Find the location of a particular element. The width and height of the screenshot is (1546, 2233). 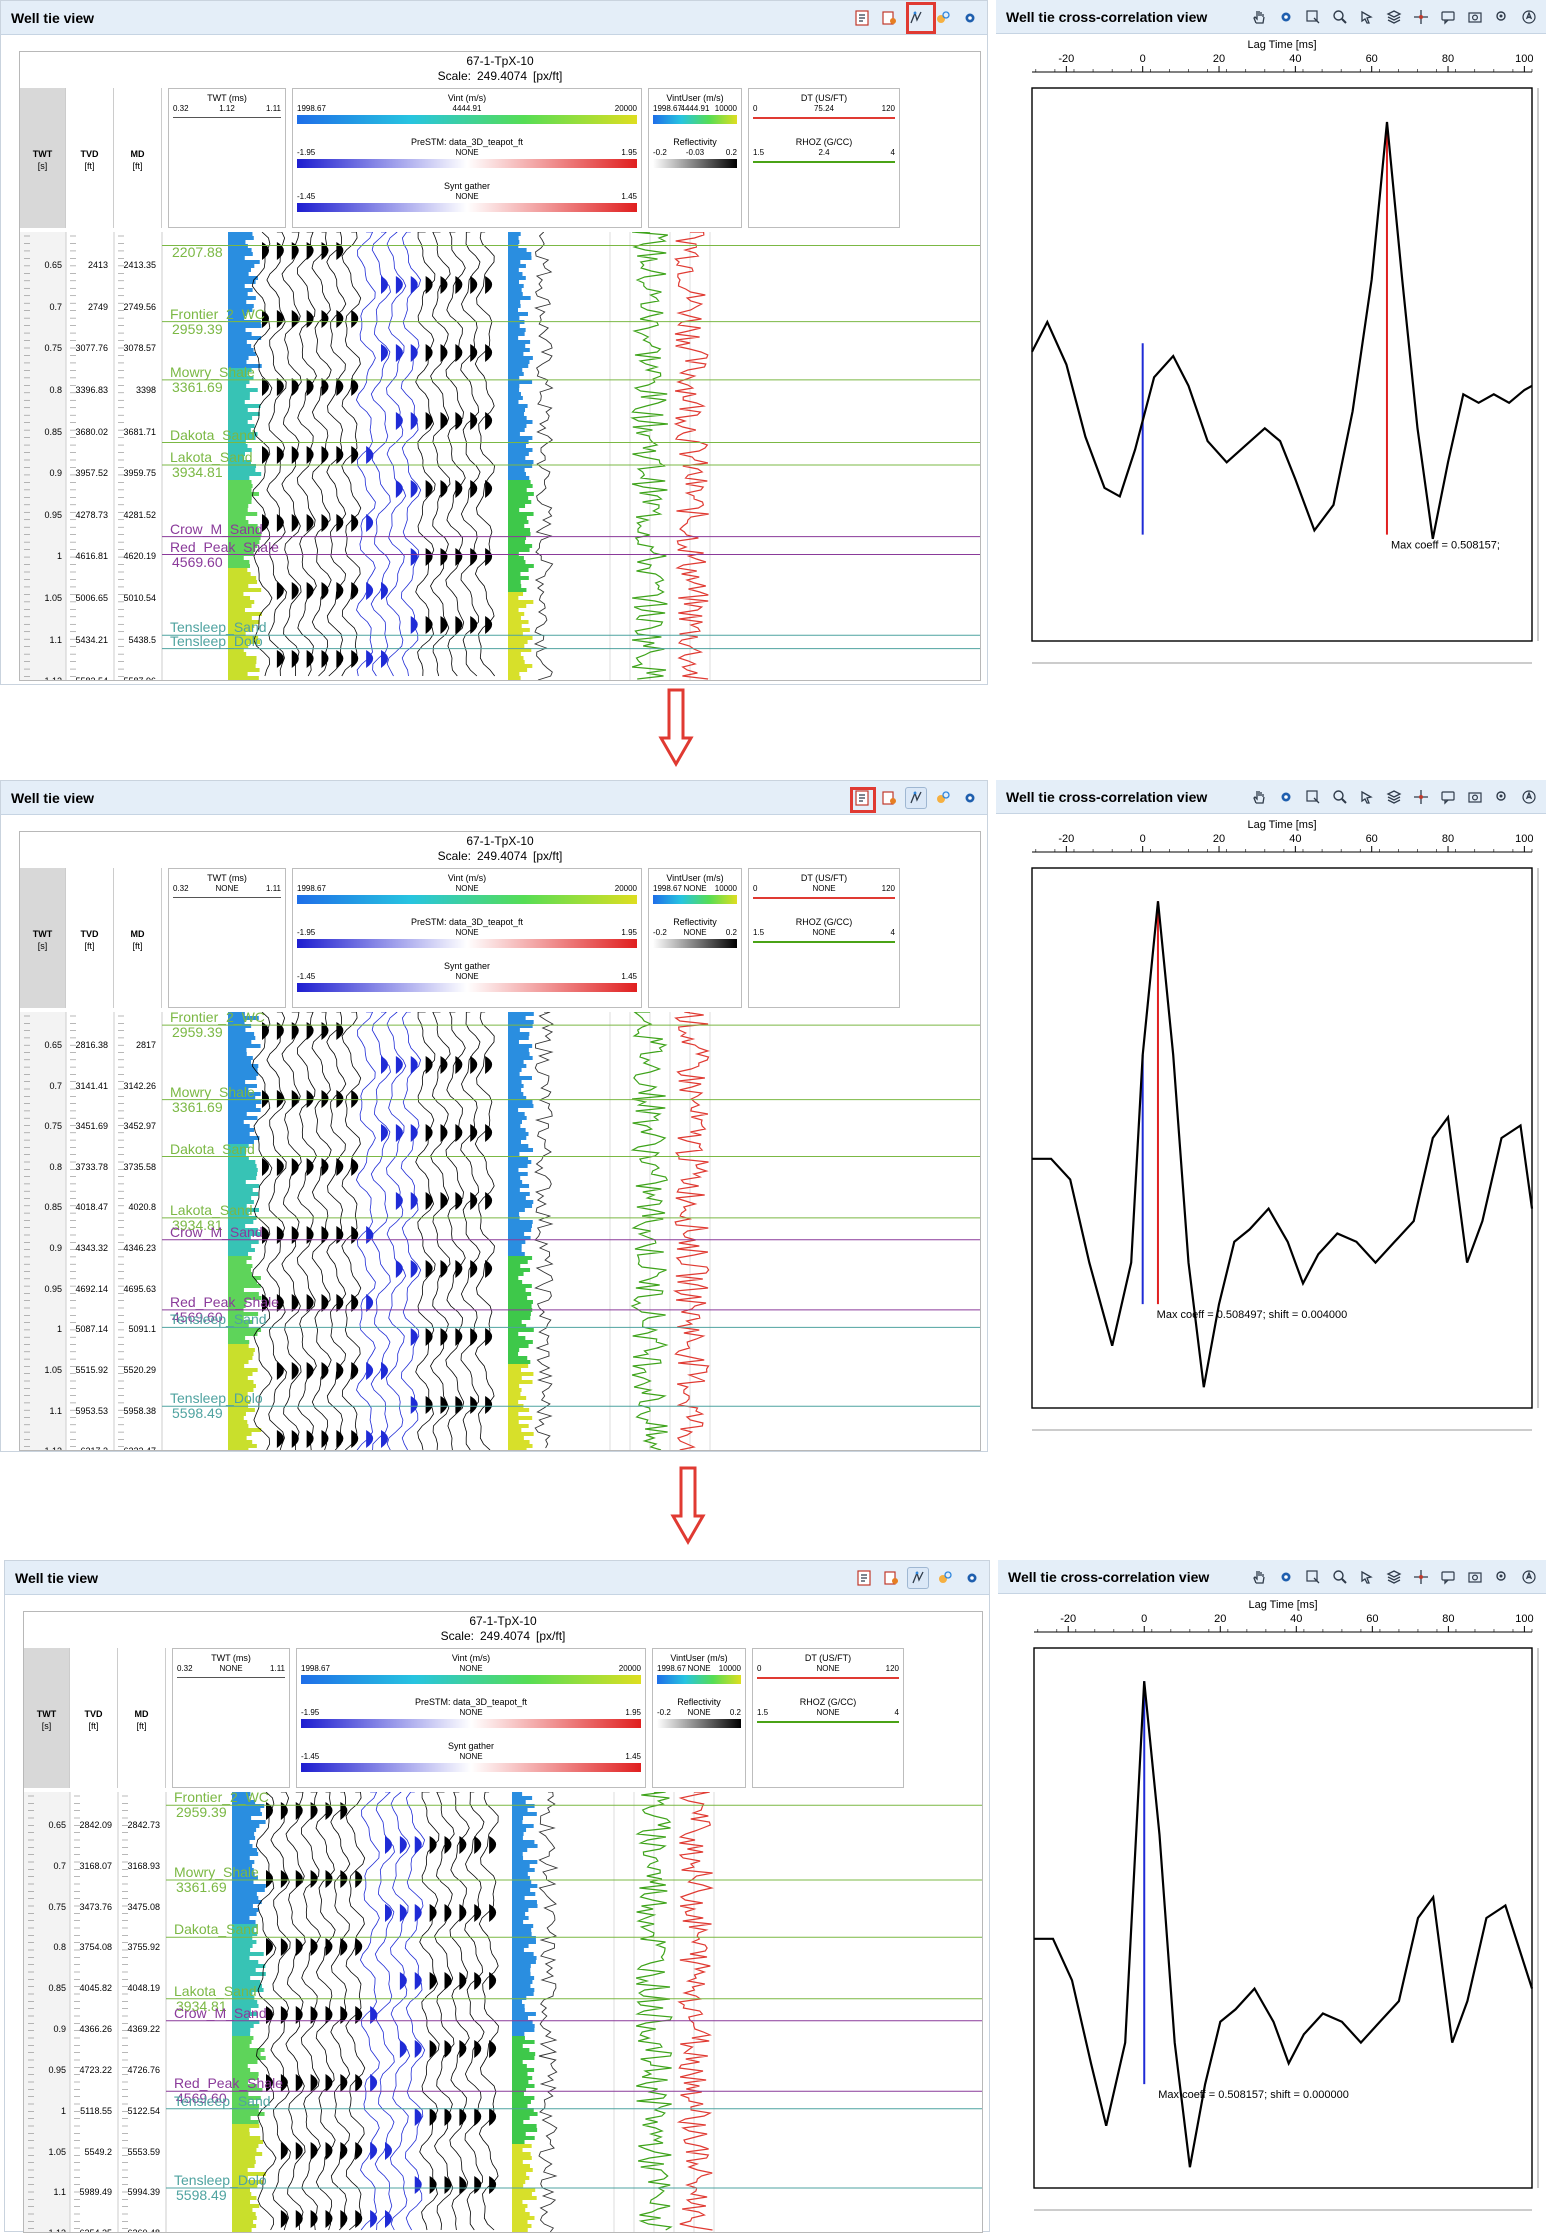

track-header: DT (US/FT) 0 120 75.24 RHOZ (G/CC) 1.5 4 2.4 is located at coordinates (824, 158).